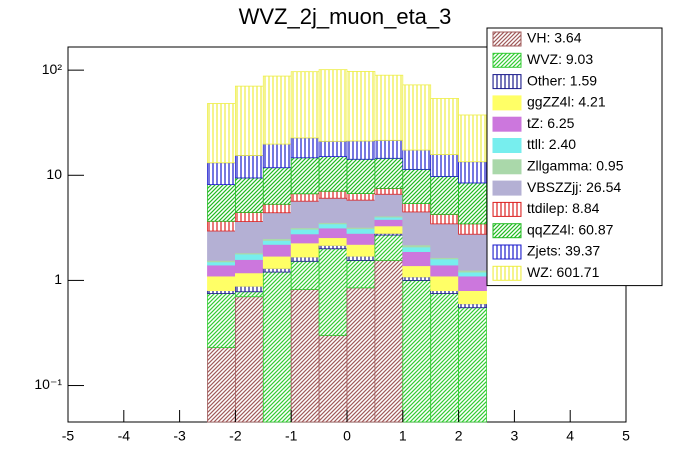  I want to click on legend-label: tZ: 6.25, so click(551, 123).